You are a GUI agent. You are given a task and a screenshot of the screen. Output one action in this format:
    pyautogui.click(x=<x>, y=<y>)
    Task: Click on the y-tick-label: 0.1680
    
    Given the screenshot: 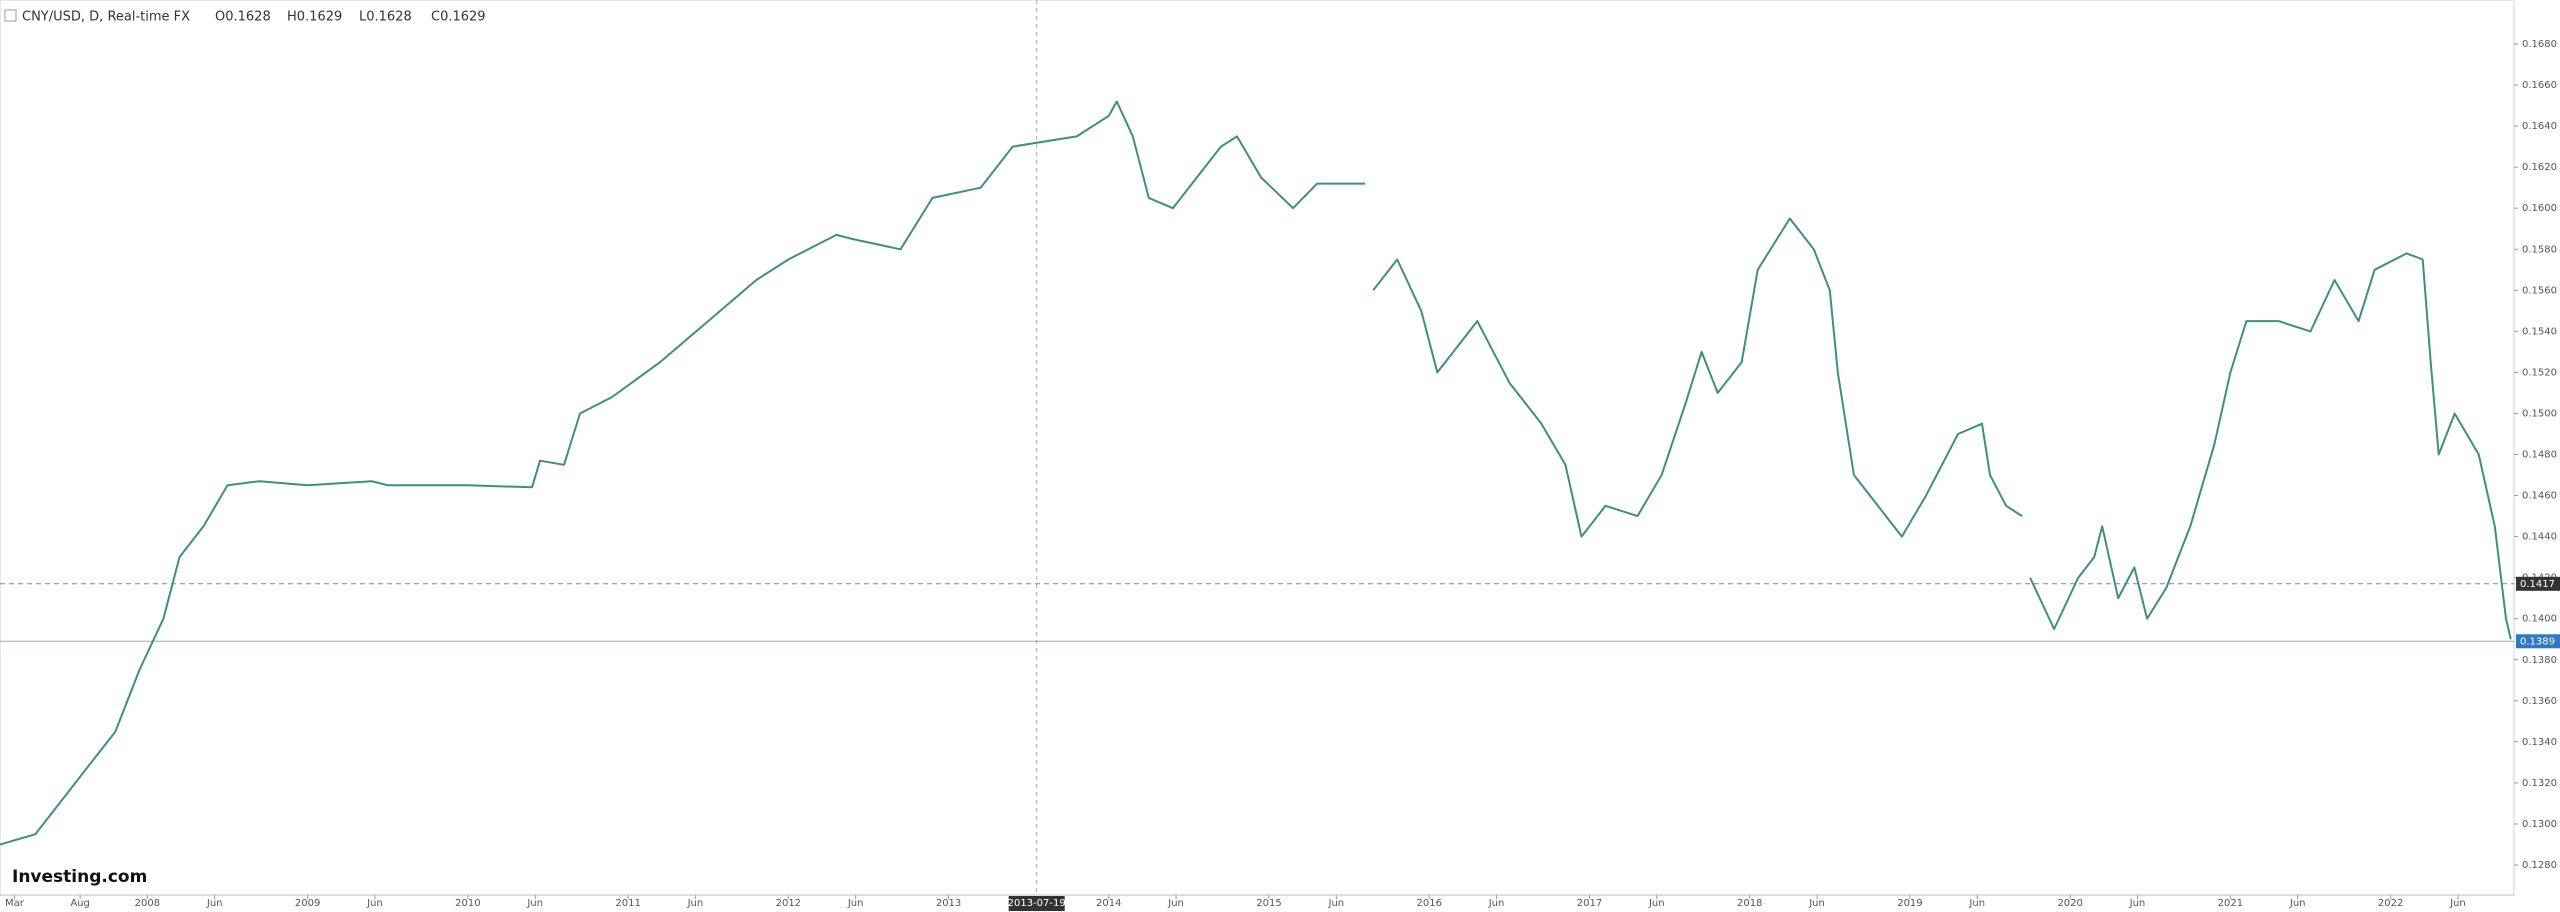 What is the action you would take?
    pyautogui.click(x=2539, y=44)
    